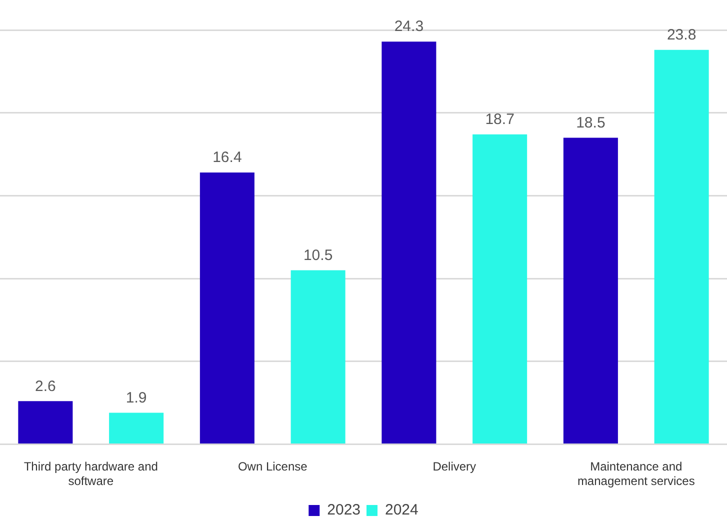  What do you see at coordinates (591, 123) in the screenshot?
I see `data-label: 18.5` at bounding box center [591, 123].